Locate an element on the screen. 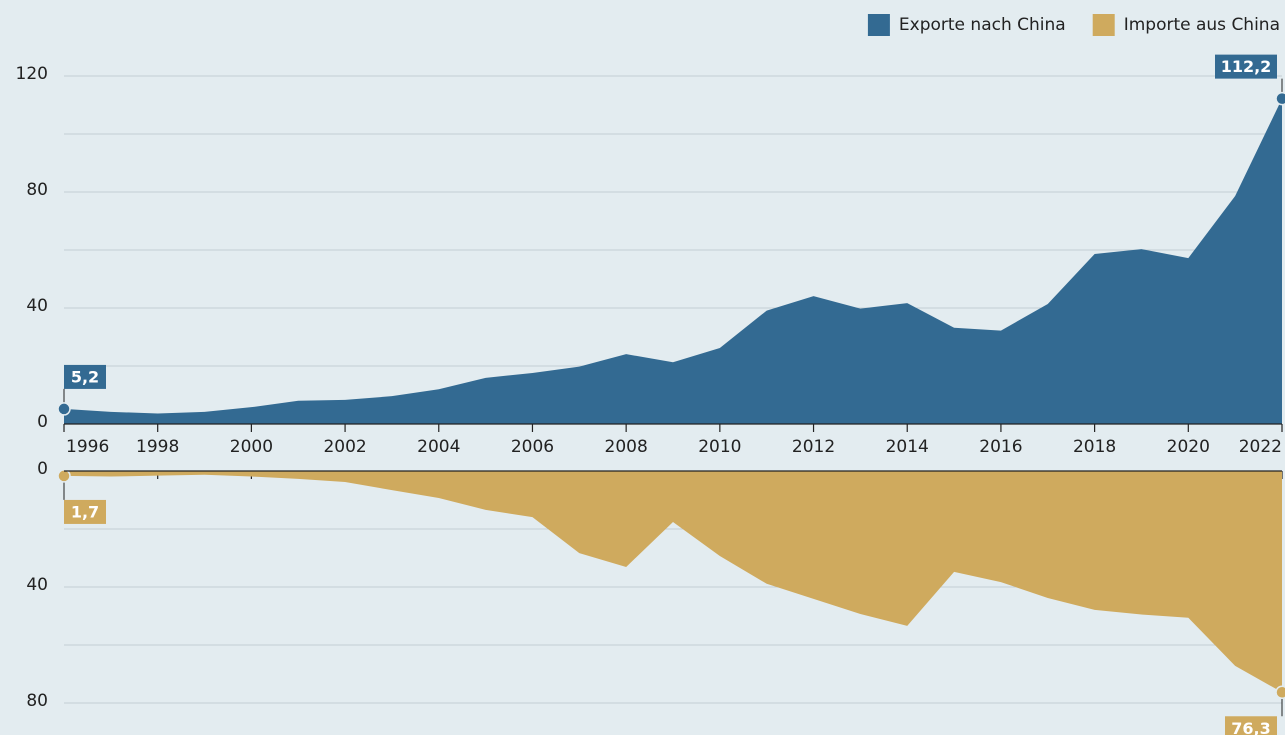 This screenshot has height=735, width=1285. x-tick-label: 2004 is located at coordinates (438, 447).